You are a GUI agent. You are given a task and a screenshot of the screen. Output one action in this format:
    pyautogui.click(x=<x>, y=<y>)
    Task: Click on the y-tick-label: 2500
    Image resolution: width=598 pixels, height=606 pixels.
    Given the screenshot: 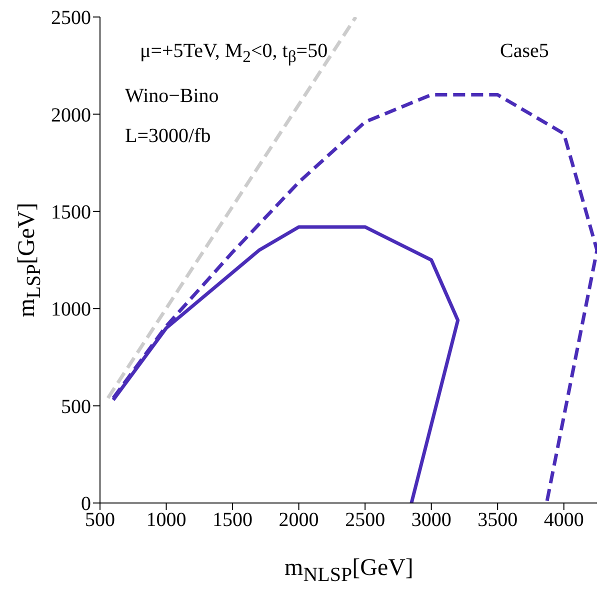 What is the action you would take?
    pyautogui.click(x=71, y=18)
    